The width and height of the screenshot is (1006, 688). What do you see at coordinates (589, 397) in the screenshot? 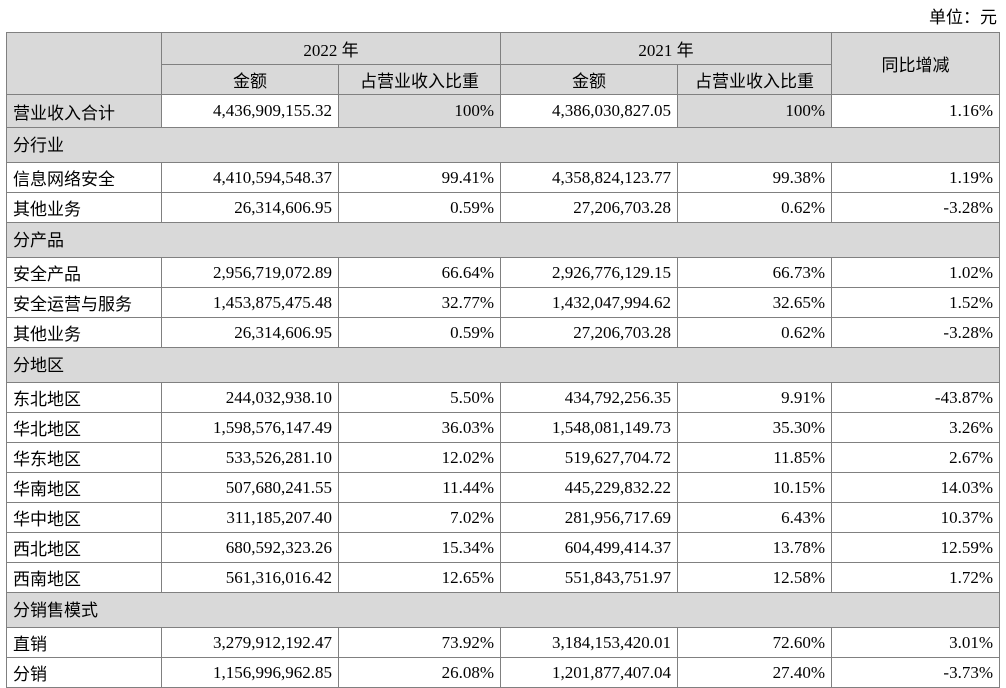
I see `amount-2021-cell: 434,792,256.35` at bounding box center [589, 397].